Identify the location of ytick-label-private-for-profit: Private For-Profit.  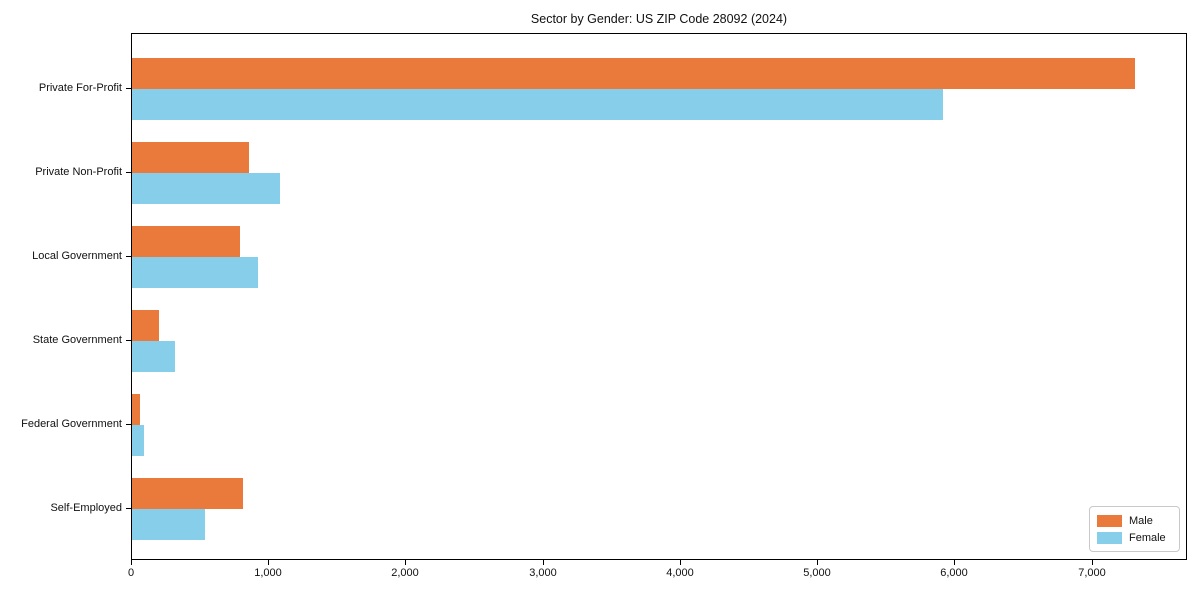
(80, 88).